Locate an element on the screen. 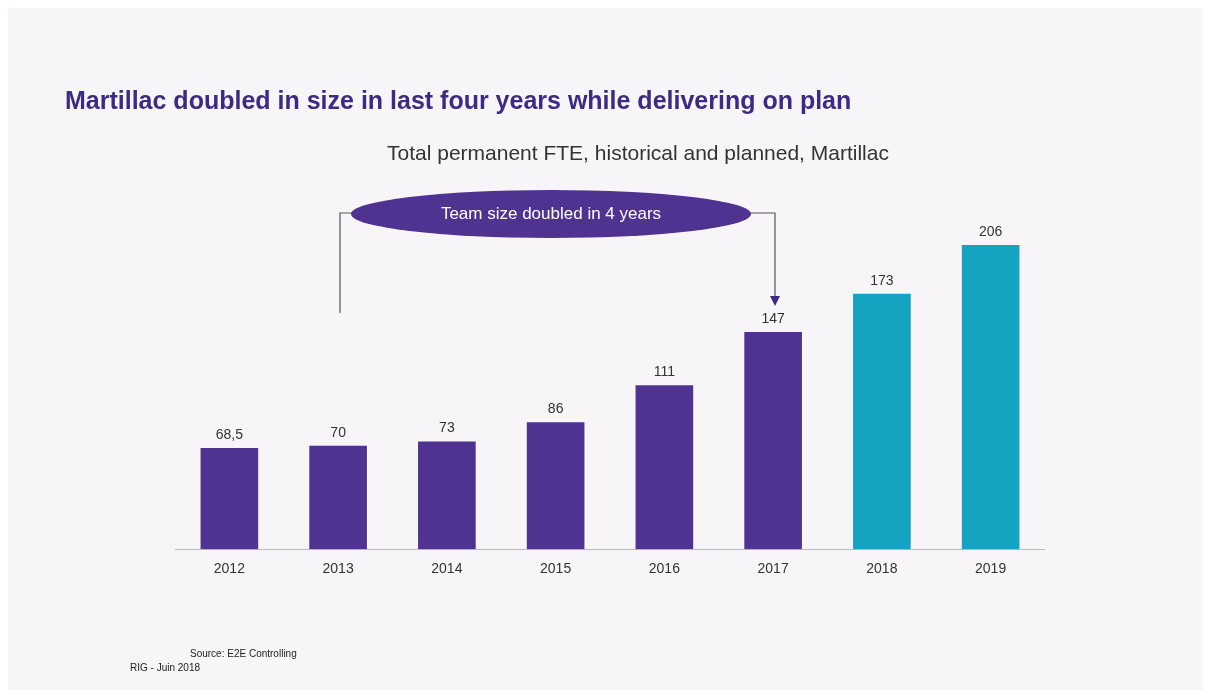 Image resolution: width=1211 pixels, height=698 pixels. data-label: 111 is located at coordinates (664, 371).